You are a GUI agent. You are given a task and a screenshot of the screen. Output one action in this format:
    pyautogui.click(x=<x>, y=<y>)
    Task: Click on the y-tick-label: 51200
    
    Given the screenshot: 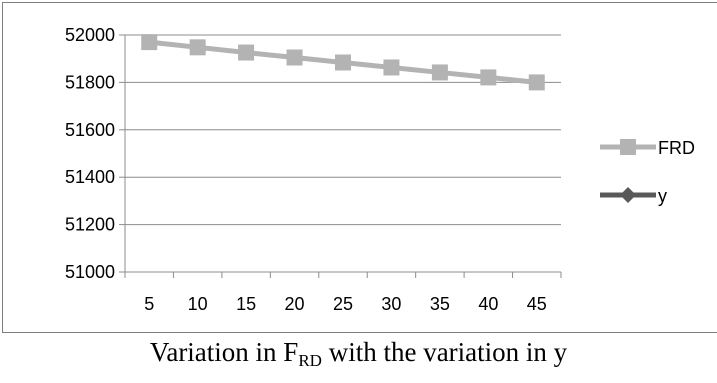 What is the action you would take?
    pyautogui.click(x=90, y=225)
    